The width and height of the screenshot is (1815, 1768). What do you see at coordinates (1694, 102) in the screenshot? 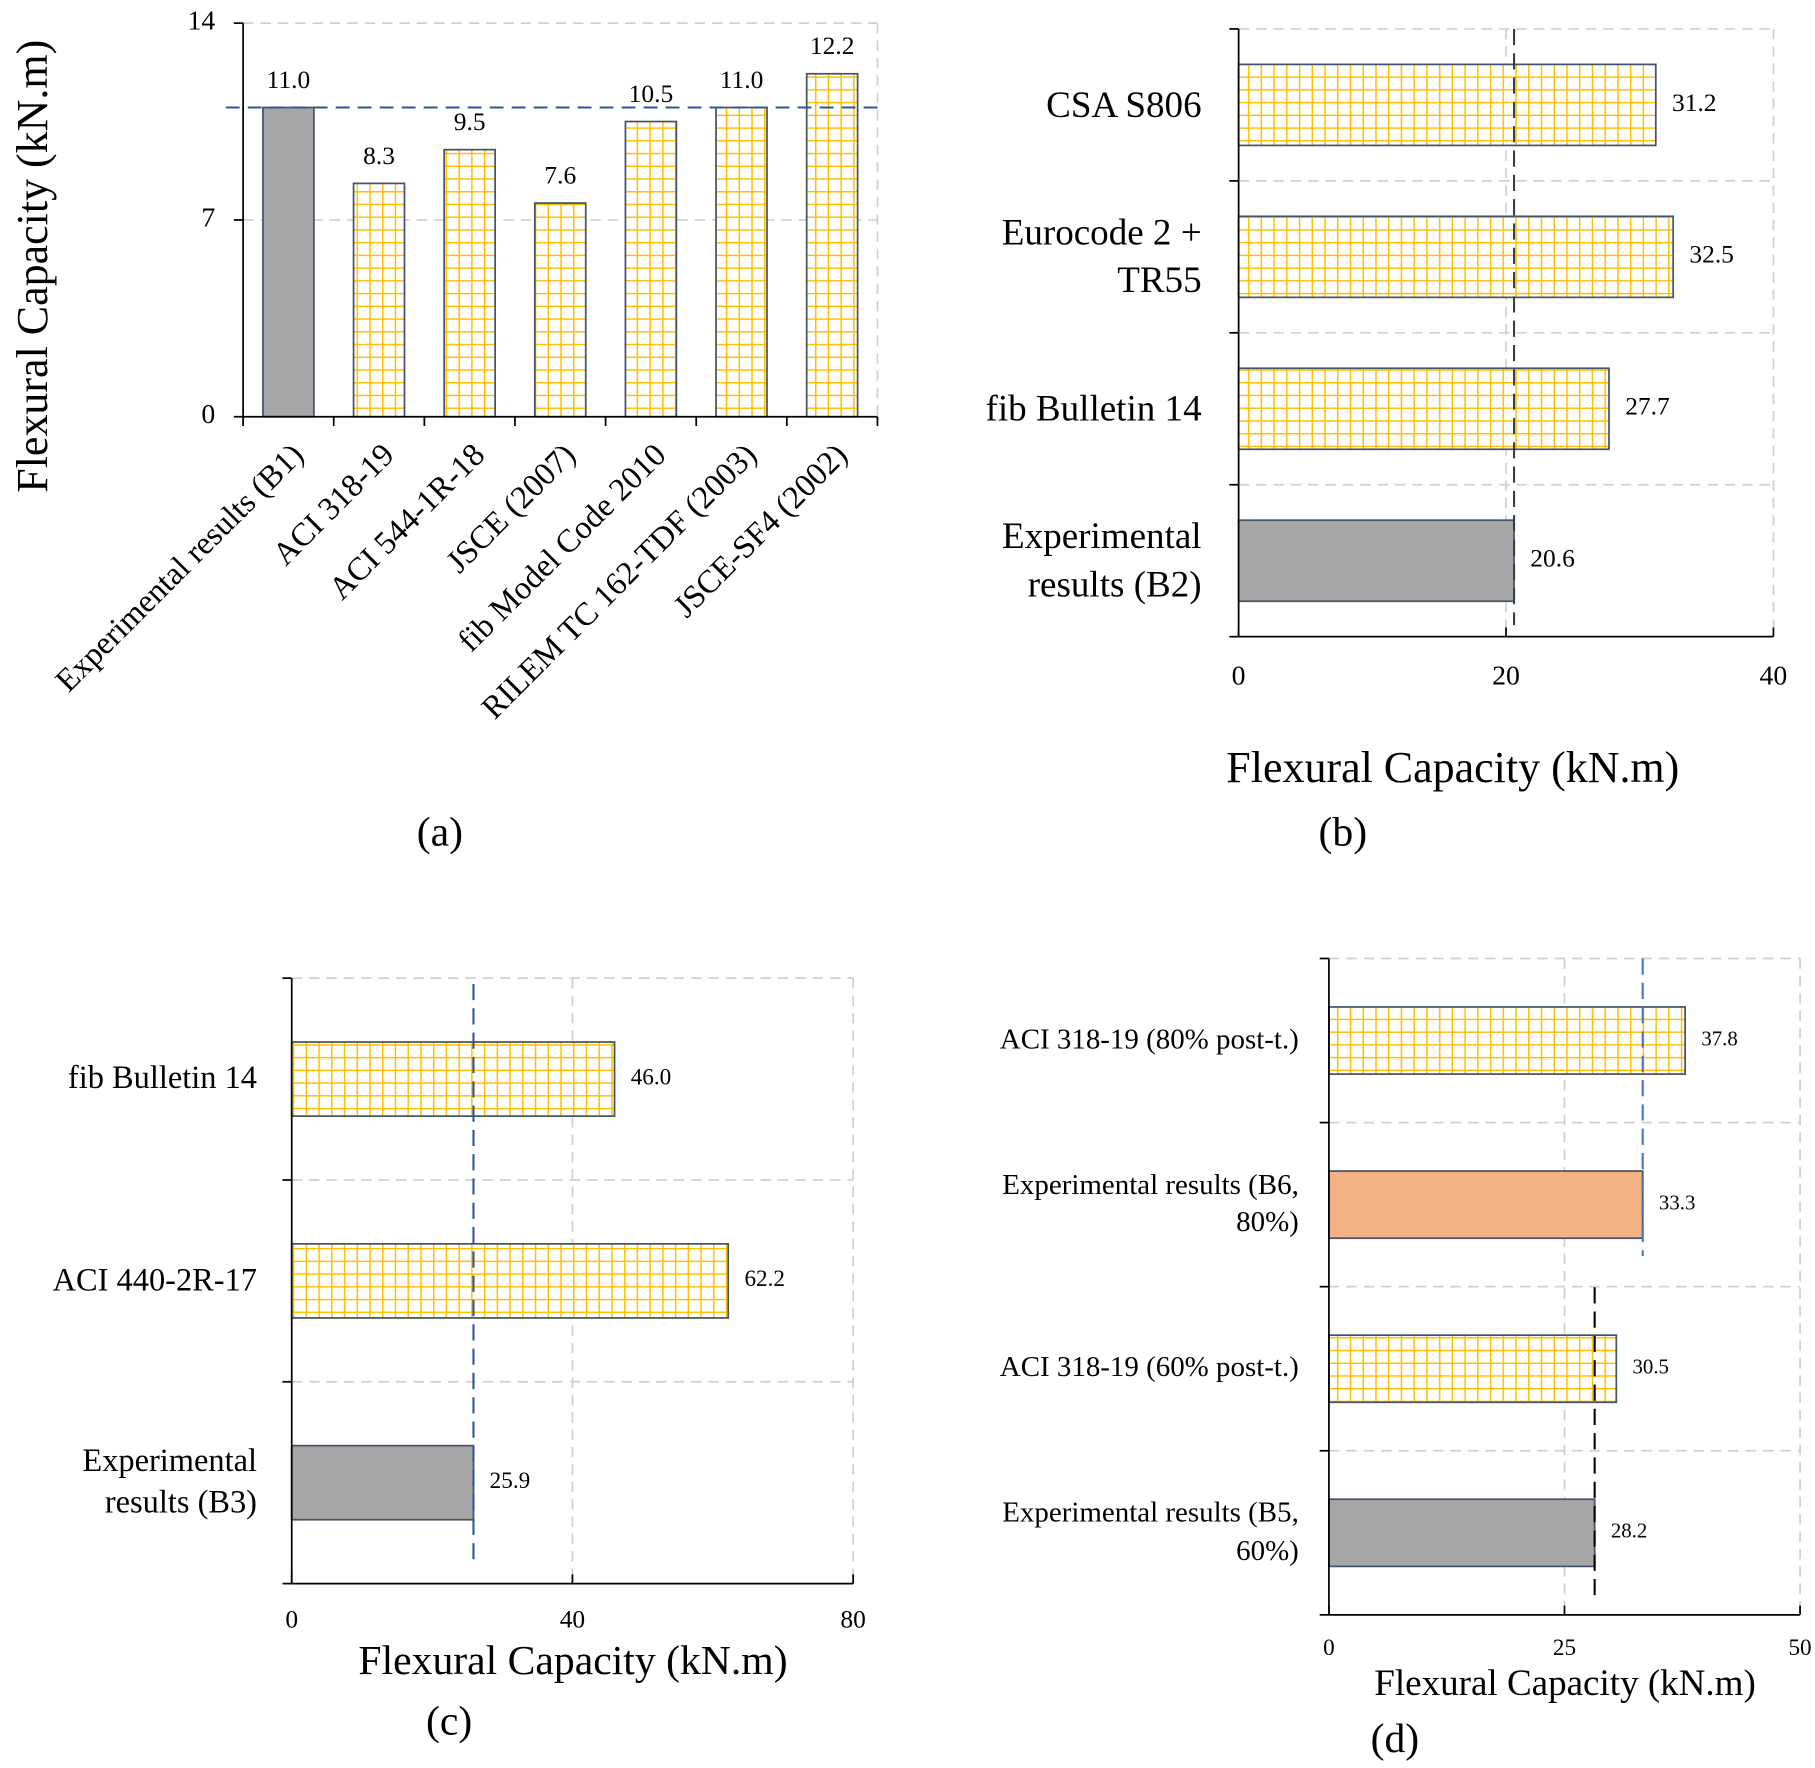
I see `value-label: 31.2` at bounding box center [1694, 102].